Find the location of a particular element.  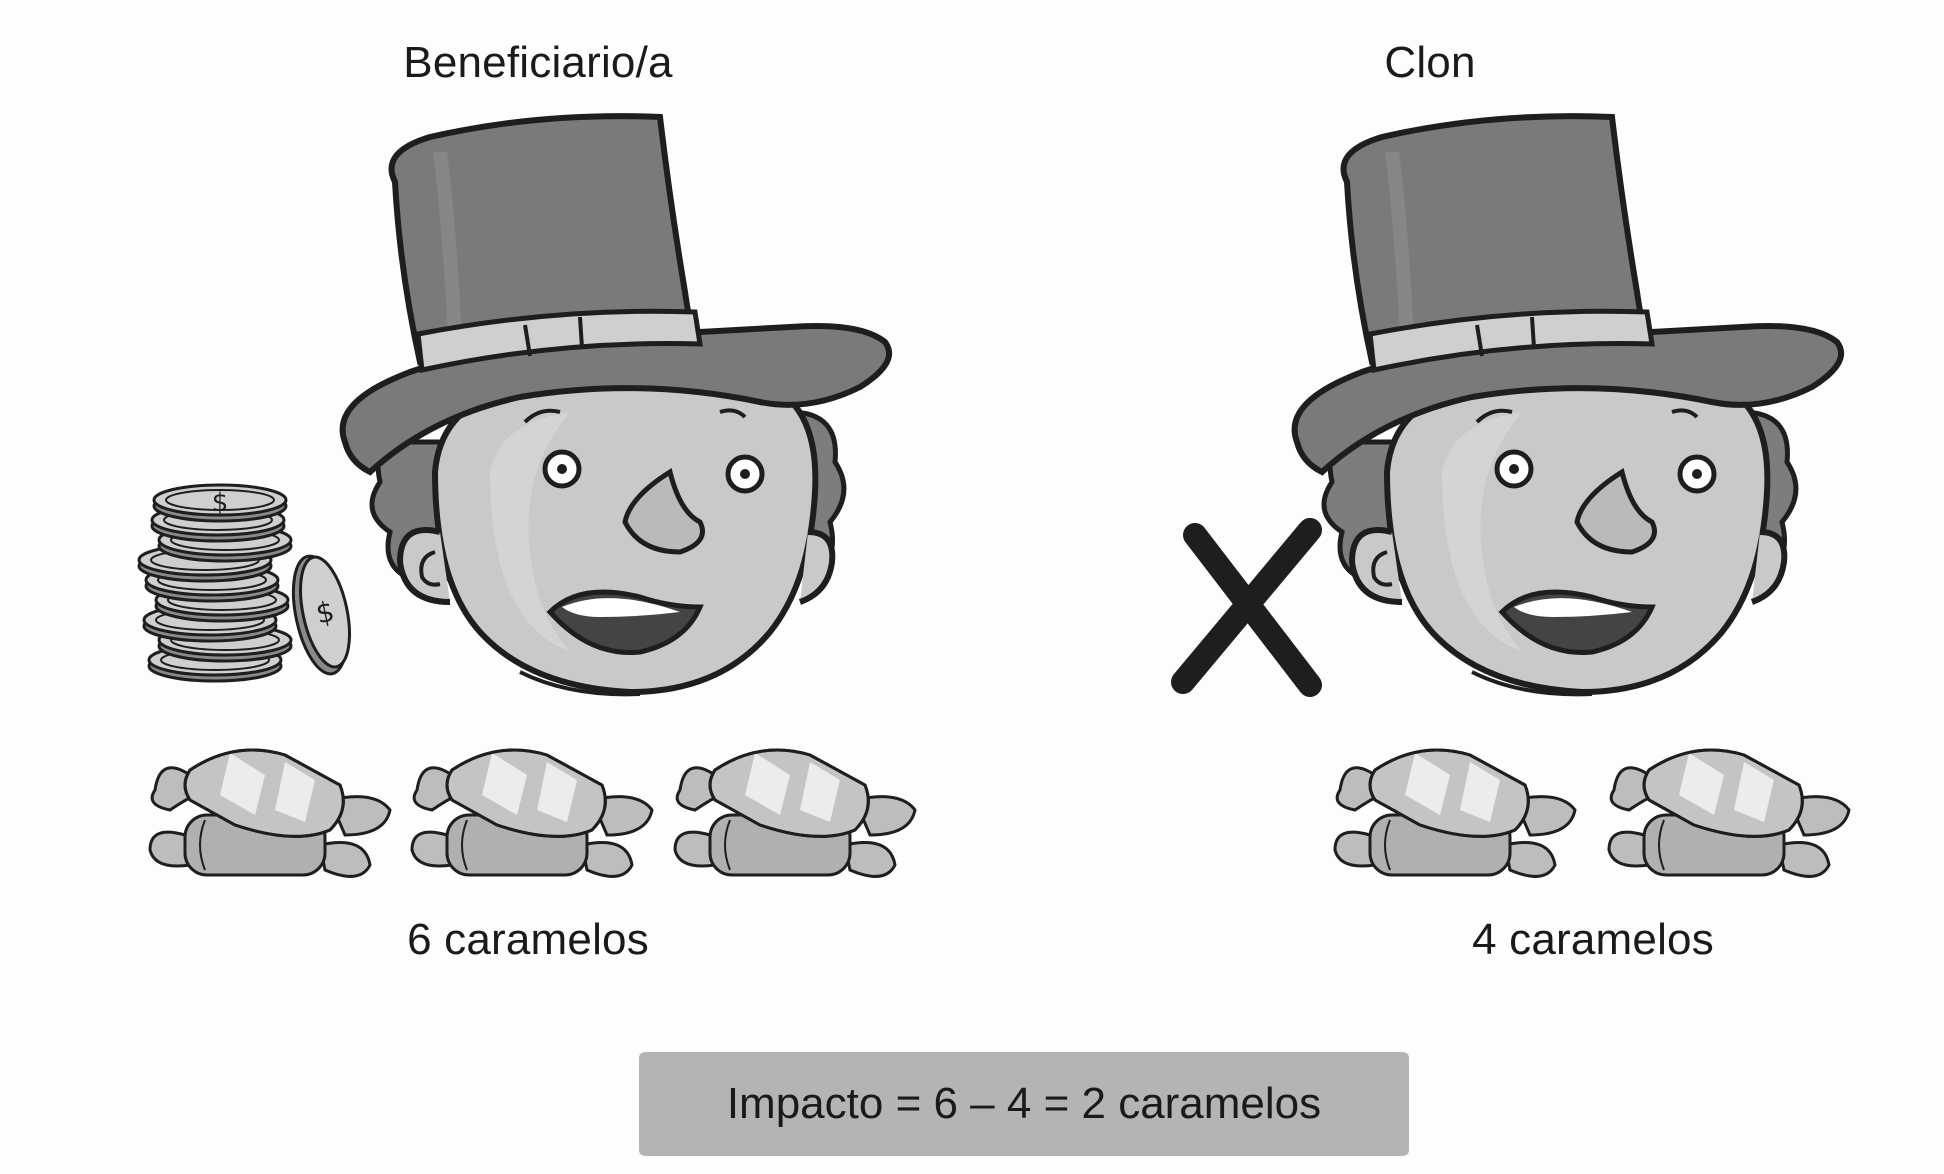

clone-candies is located at coordinates (1592, 813).